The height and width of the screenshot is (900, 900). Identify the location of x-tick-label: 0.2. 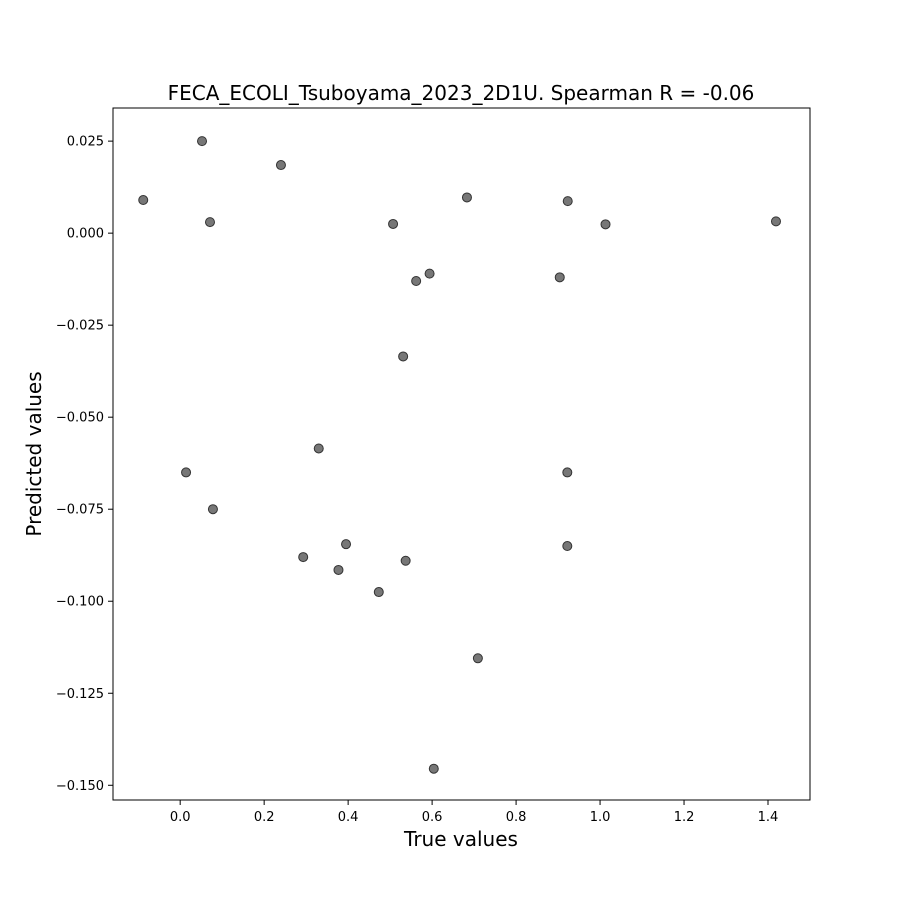
(264, 817).